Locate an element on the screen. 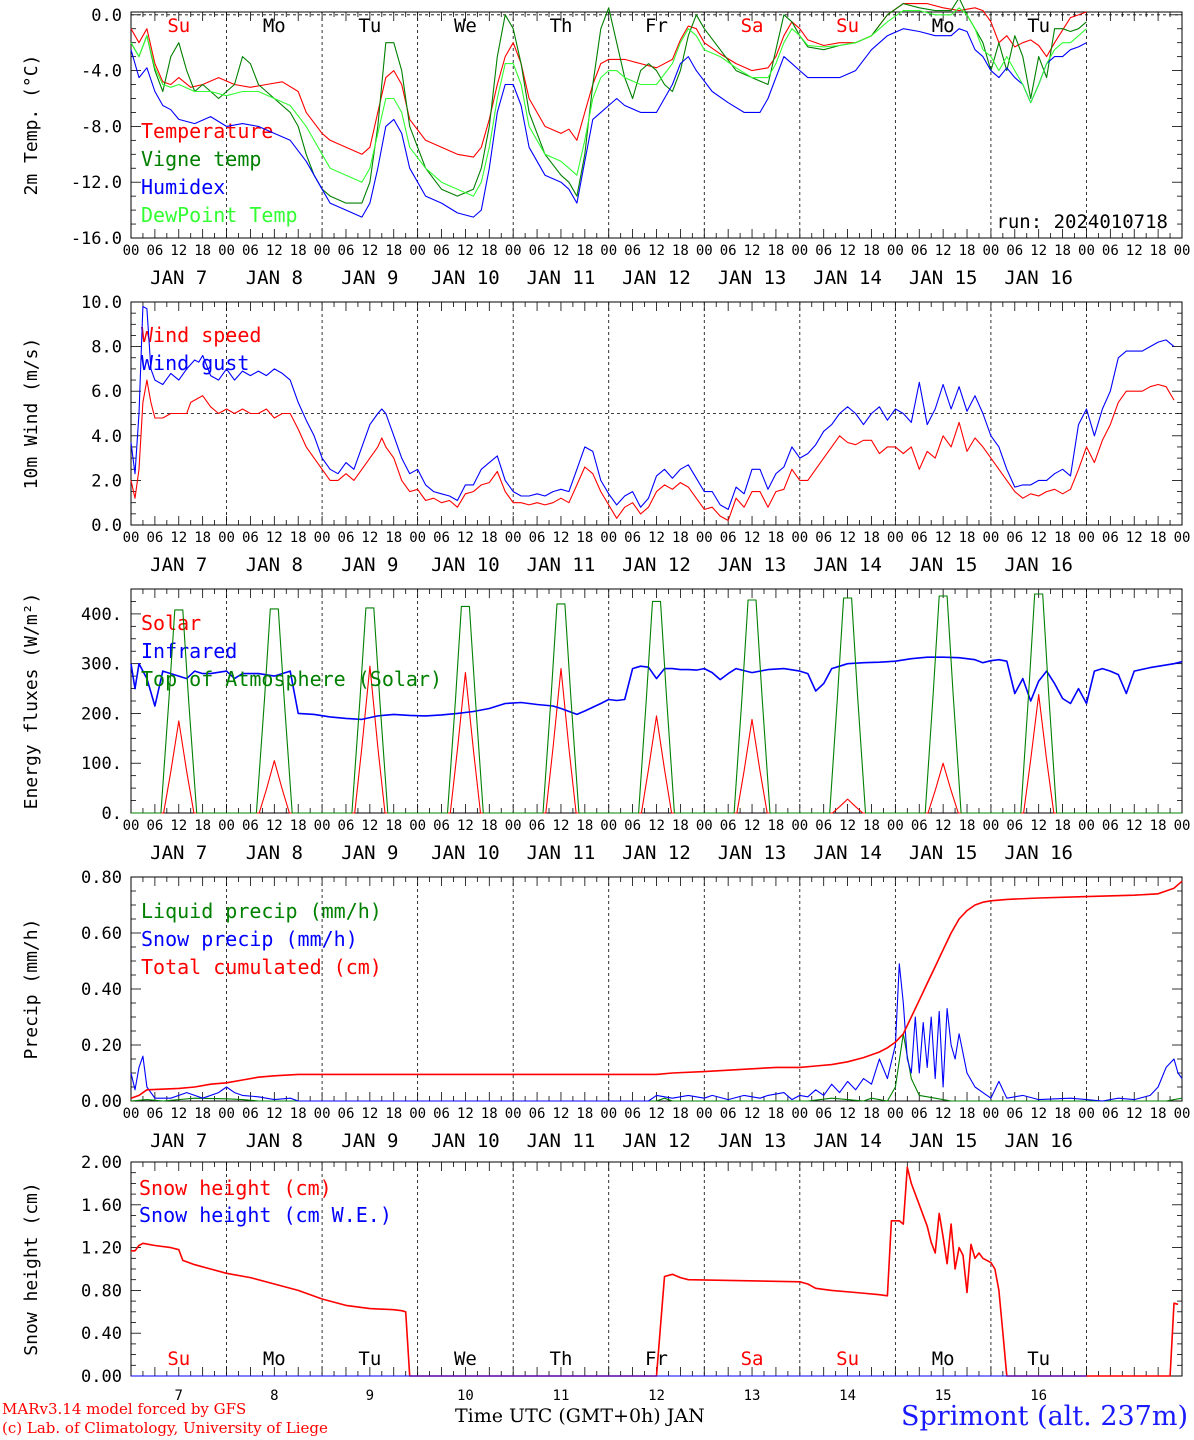 The width and height of the screenshot is (1194, 1440). y-tick-label: 0.80 is located at coordinates (101, 878).